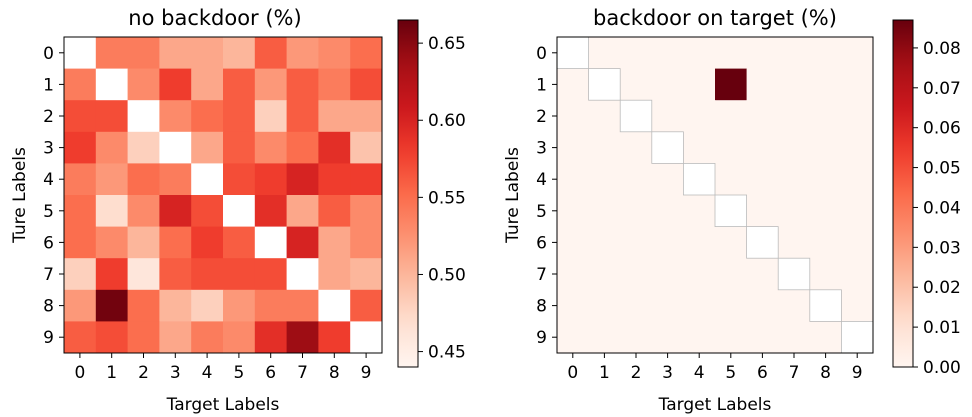  Describe the element at coordinates (541, 212) in the screenshot. I see `y-tick-label: 5` at that location.